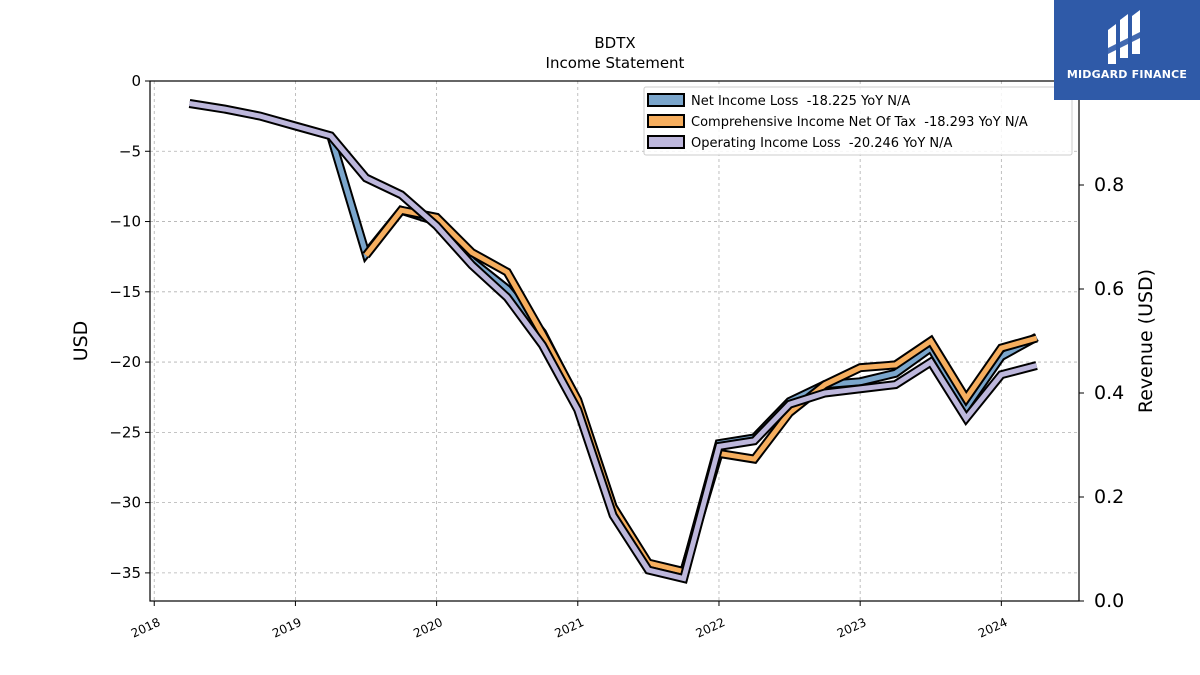 The height and width of the screenshot is (675, 1200). What do you see at coordinates (1124, 37) in the screenshot?
I see `midgard-logo-icon` at bounding box center [1124, 37].